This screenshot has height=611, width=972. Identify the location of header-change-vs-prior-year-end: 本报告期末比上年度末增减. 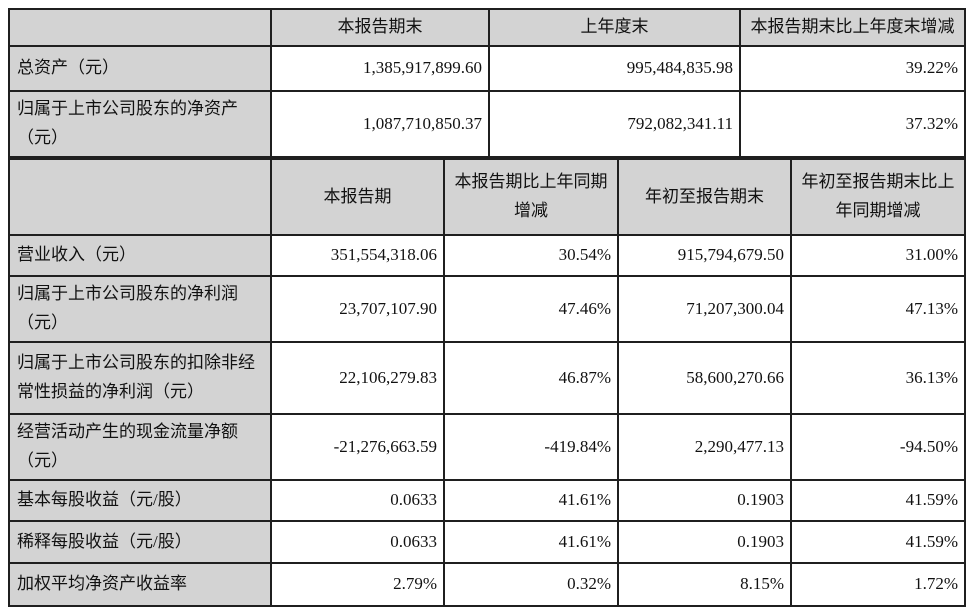
(852, 27).